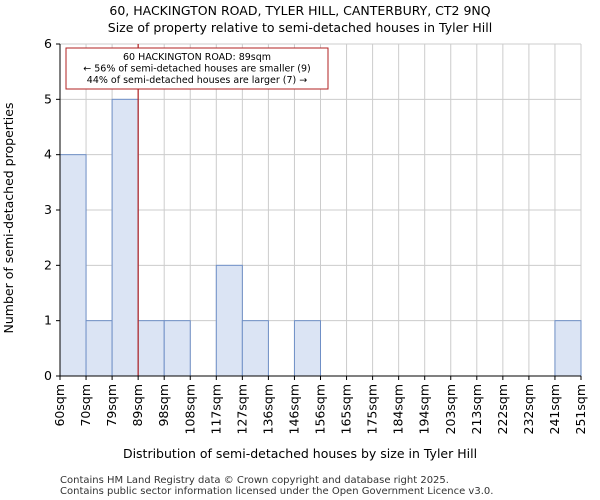  Describe the element at coordinates (48, 43) in the screenshot. I see `y-tick-label: 6` at that location.